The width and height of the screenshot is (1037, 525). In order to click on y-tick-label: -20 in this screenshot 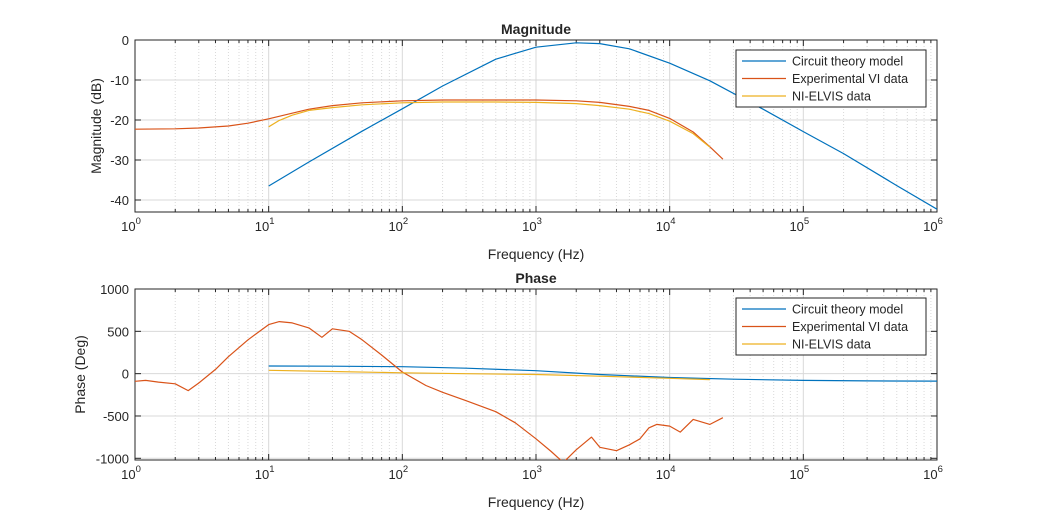, I will do `click(119, 120)`.